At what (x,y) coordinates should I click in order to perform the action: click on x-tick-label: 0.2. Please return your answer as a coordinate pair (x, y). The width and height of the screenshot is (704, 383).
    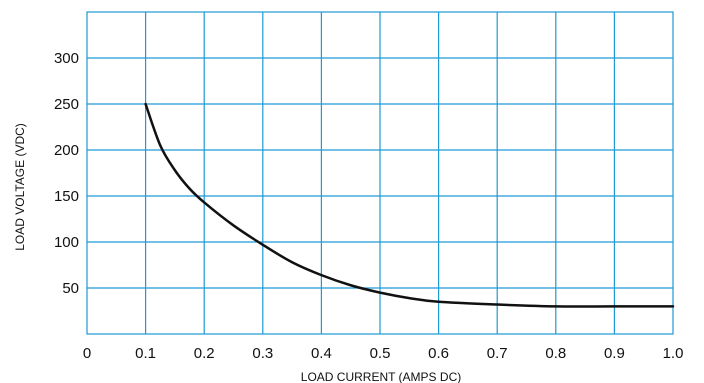
    Looking at the image, I should click on (204, 353).